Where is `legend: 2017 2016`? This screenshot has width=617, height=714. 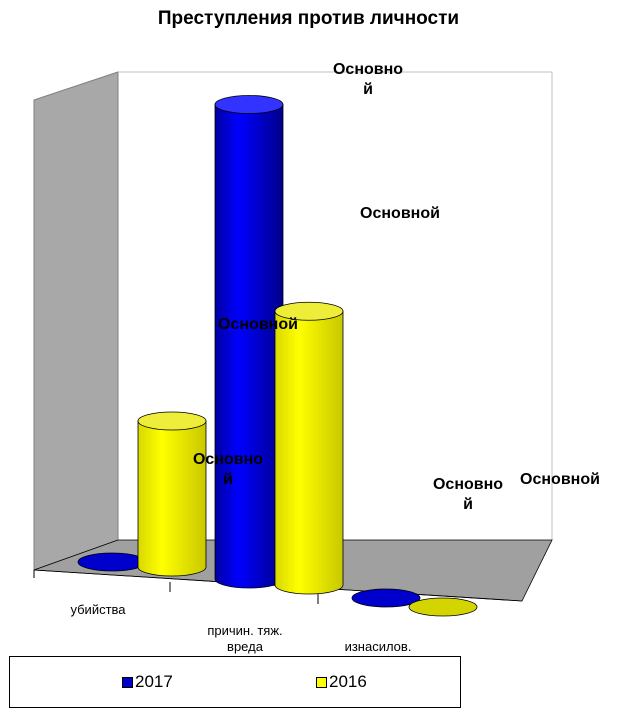
legend: 2017 2016 is located at coordinates (235, 682).